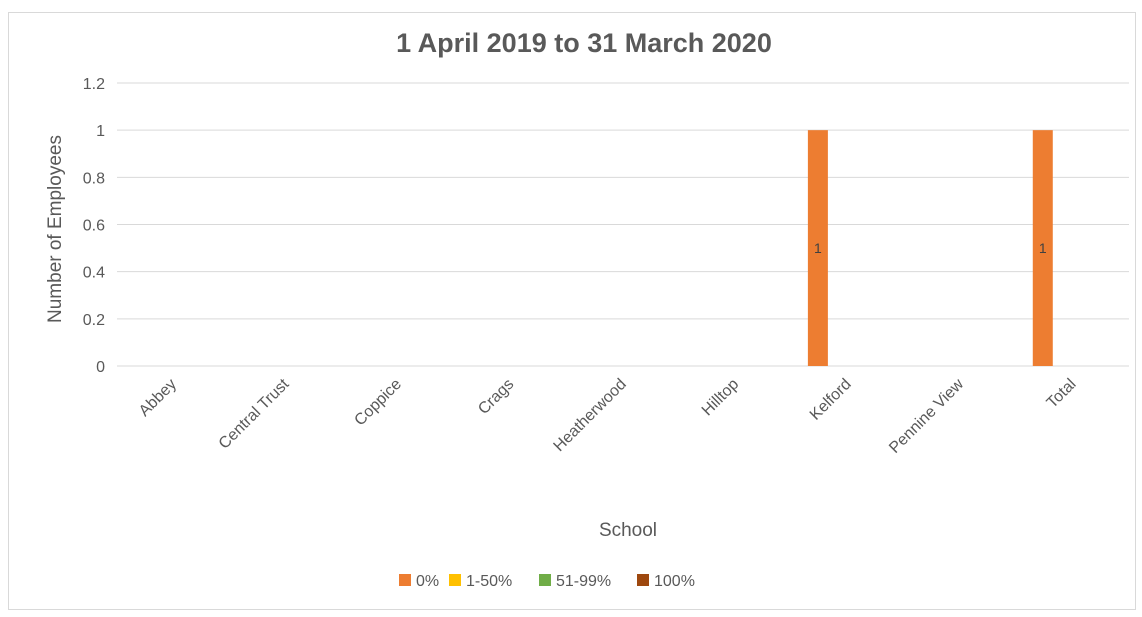  What do you see at coordinates (674, 581) in the screenshot?
I see `legend-label: 100%` at bounding box center [674, 581].